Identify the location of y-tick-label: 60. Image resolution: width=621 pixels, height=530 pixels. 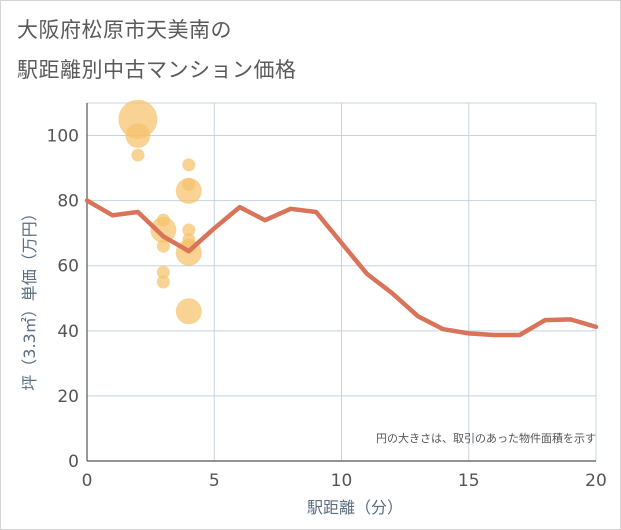
(68, 267).